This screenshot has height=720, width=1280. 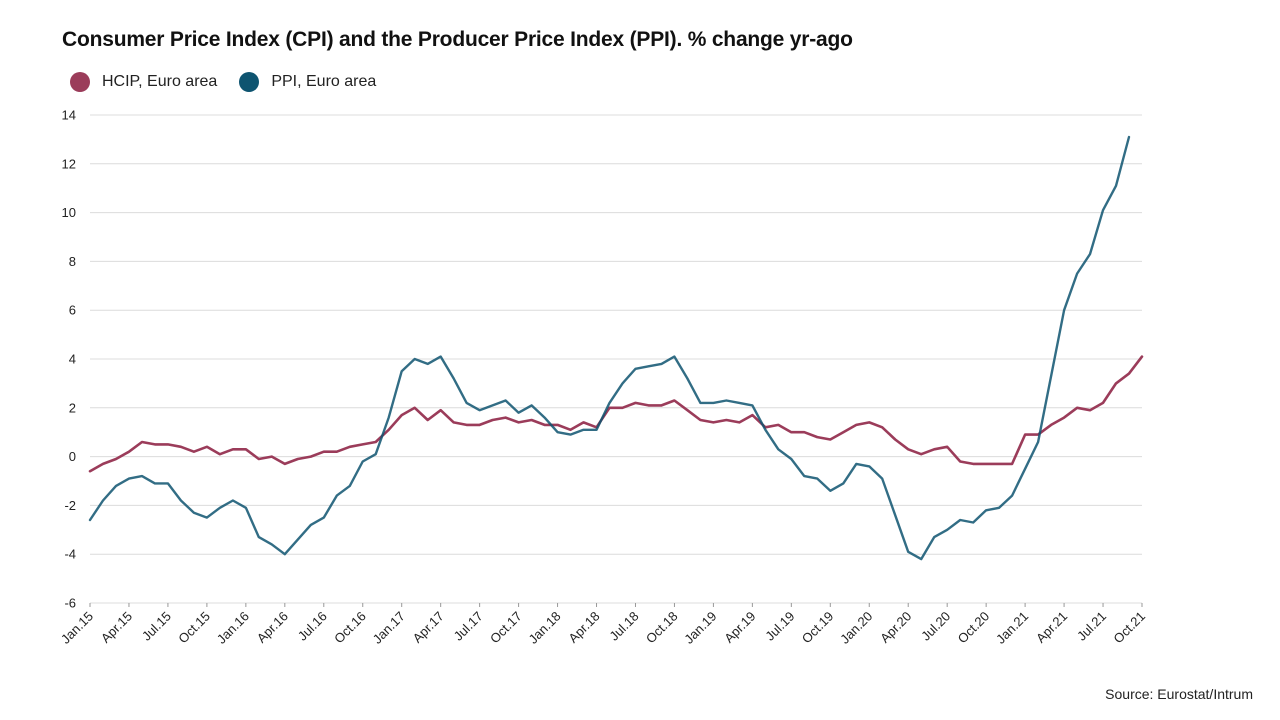 What do you see at coordinates (234, 82) in the screenshot?
I see `legend: HCIP, Euro area PPI, Euro area` at bounding box center [234, 82].